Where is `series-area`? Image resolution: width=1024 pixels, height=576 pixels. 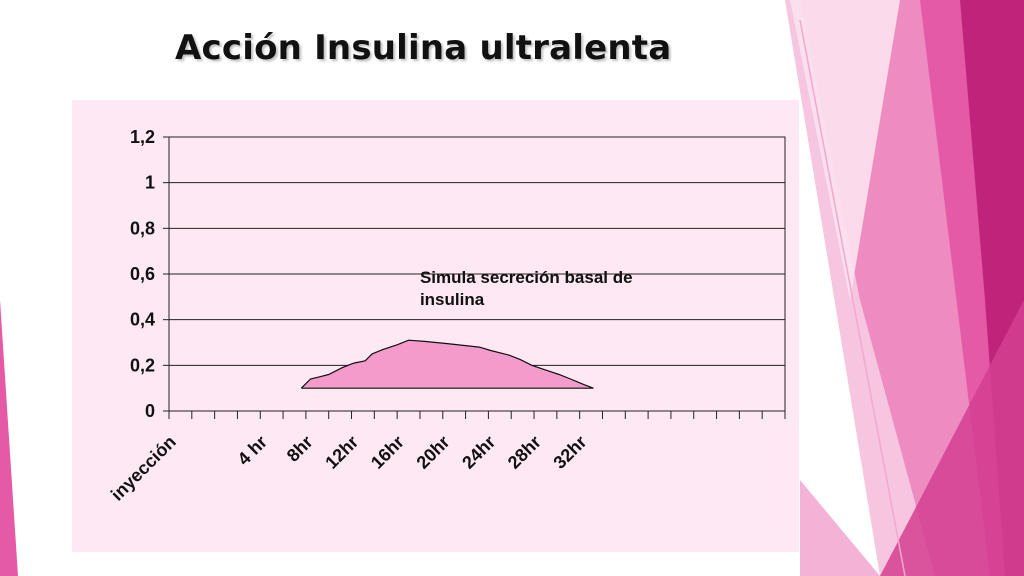 series-area is located at coordinates (447, 364).